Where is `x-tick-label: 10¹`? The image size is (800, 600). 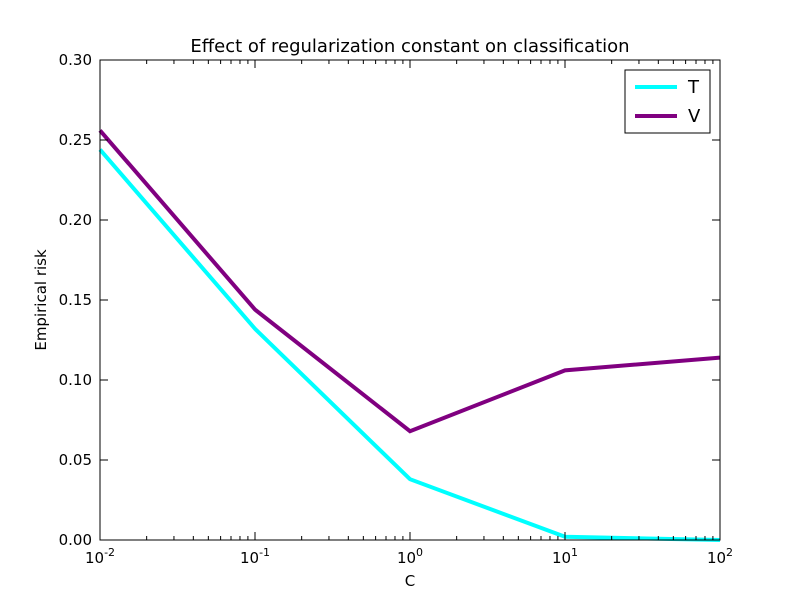 x-tick-label: 10¹ is located at coordinates (565, 556).